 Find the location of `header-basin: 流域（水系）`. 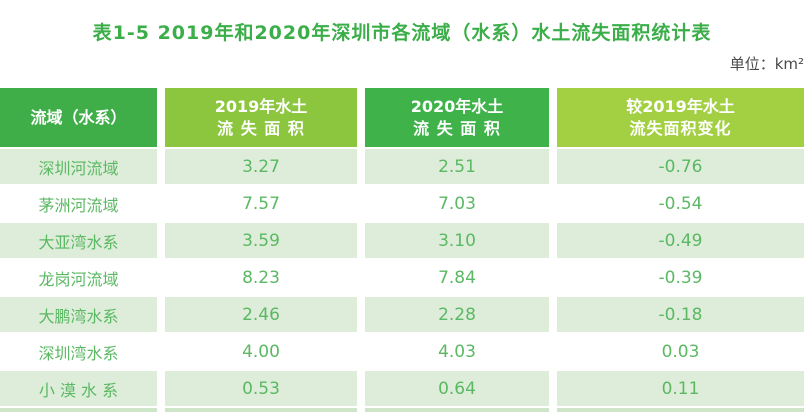

header-basin: 流域（水系） is located at coordinates (78, 117).